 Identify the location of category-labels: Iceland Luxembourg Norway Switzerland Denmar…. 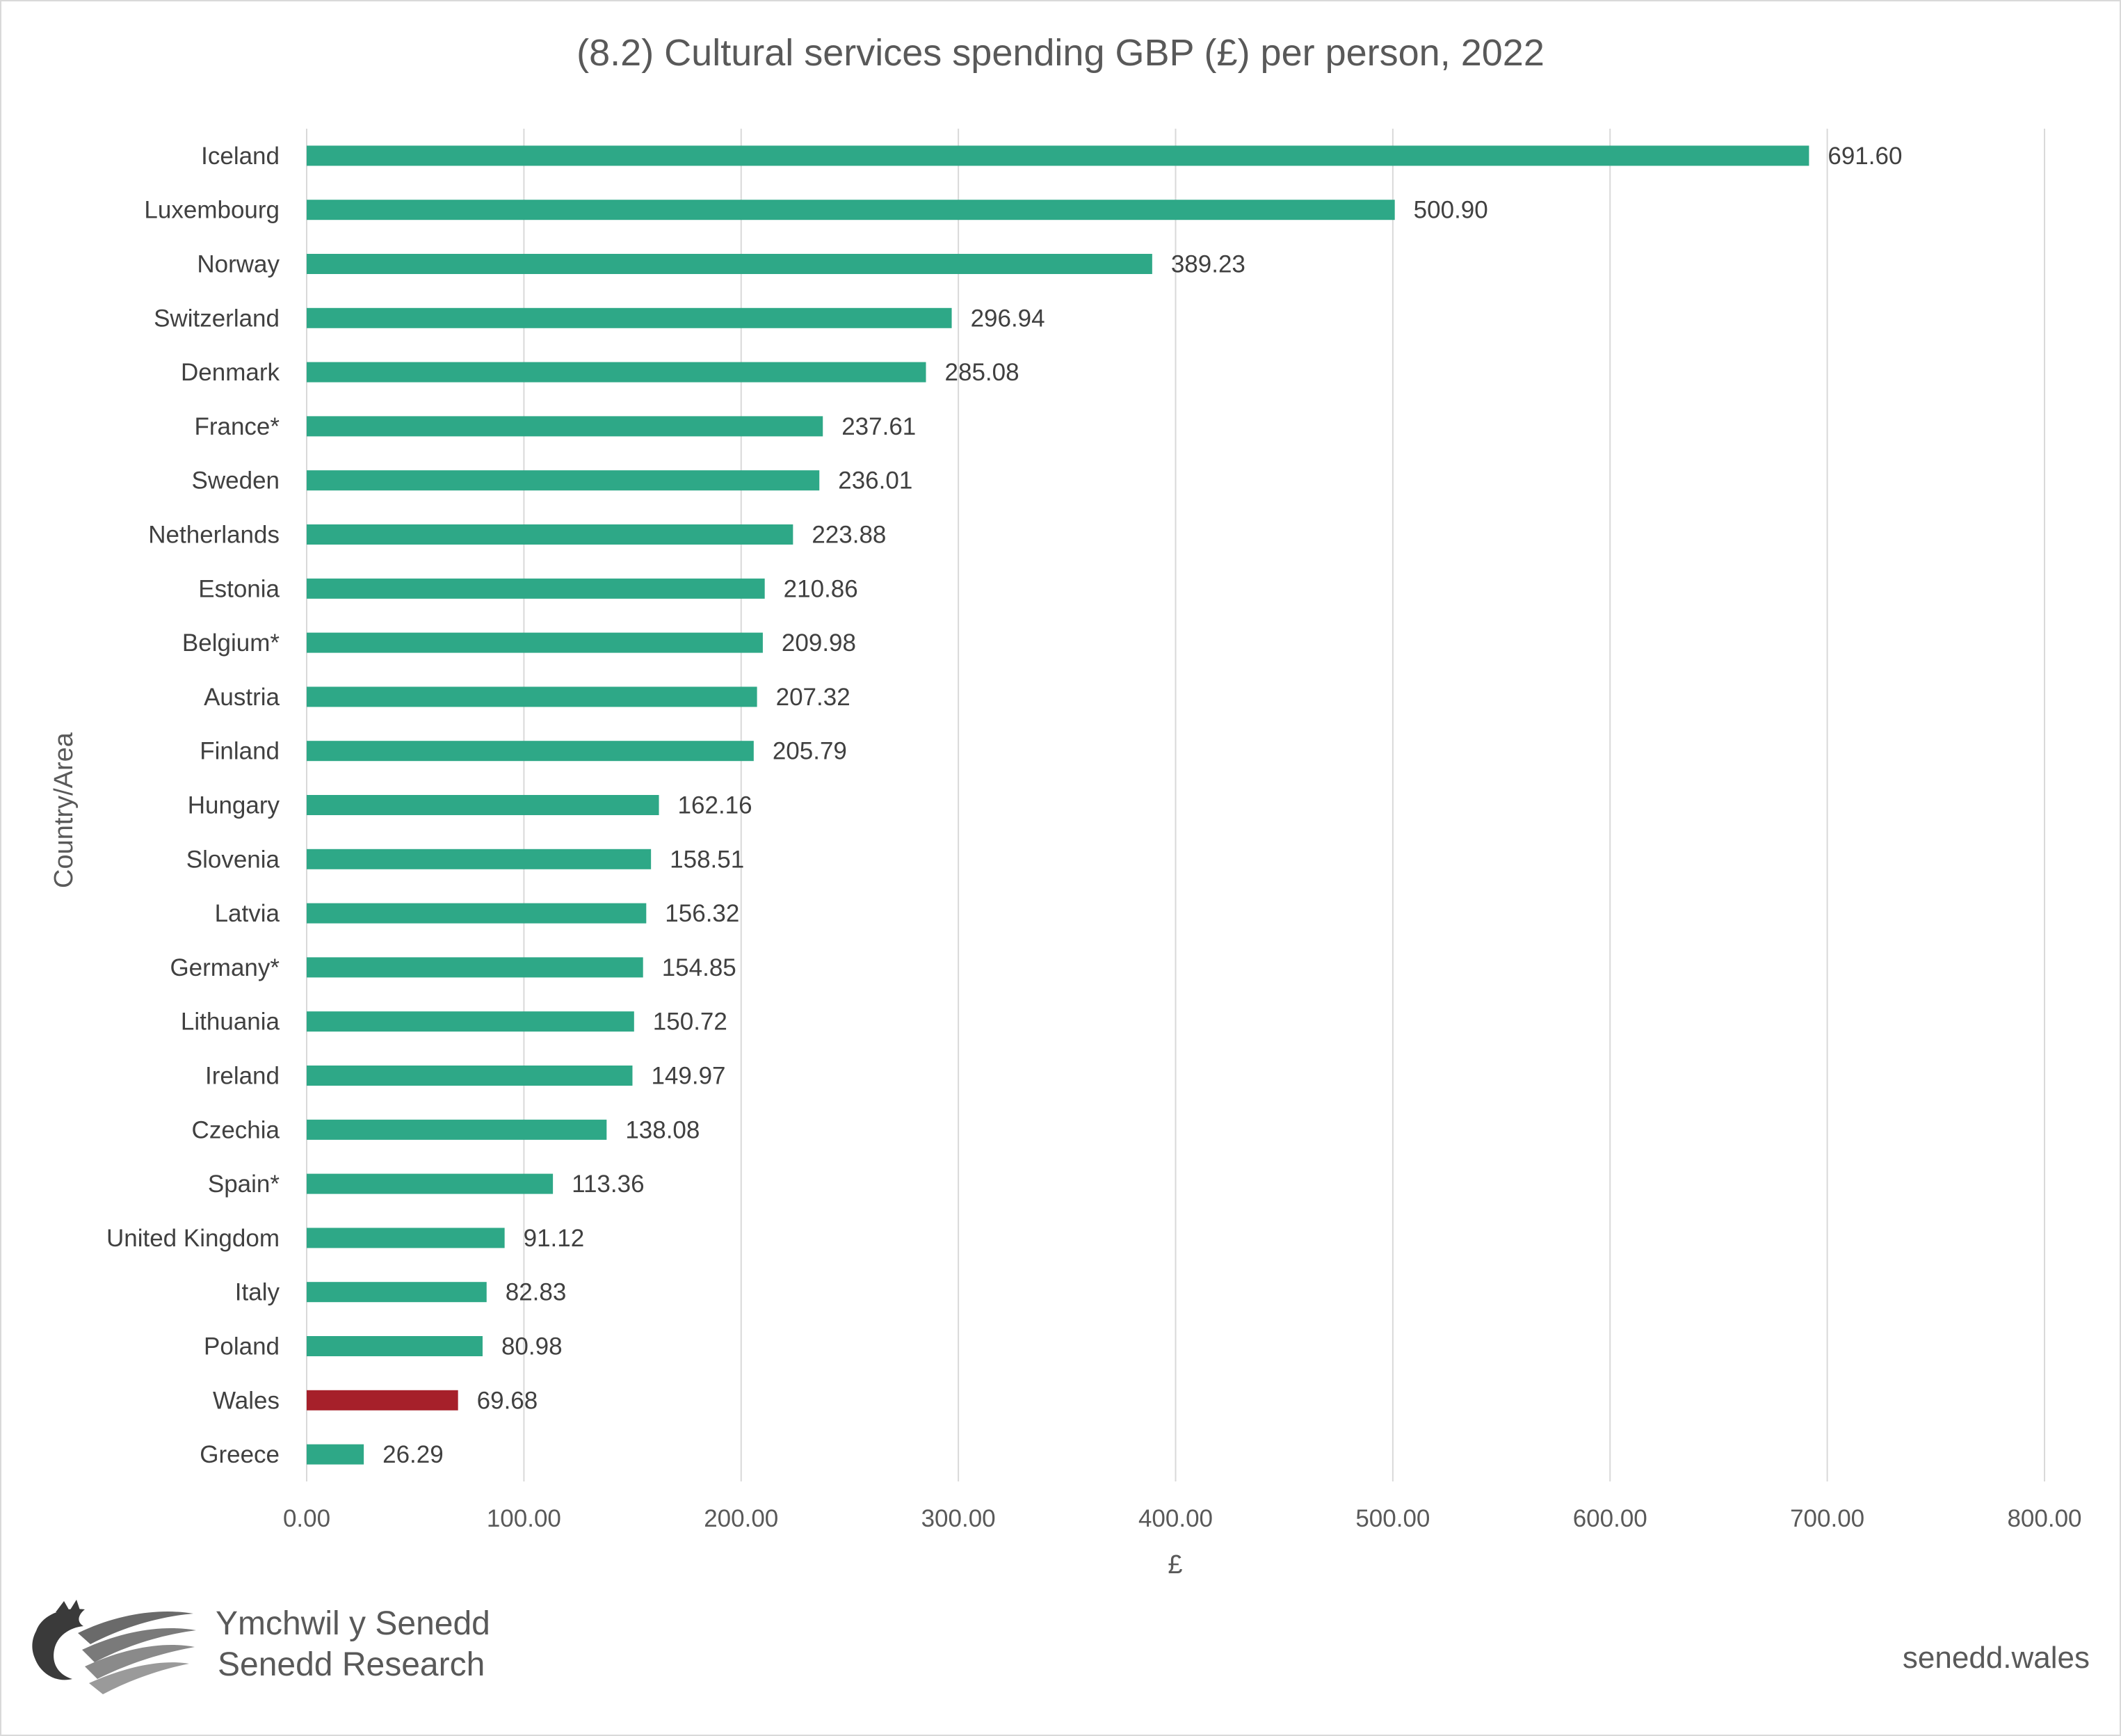
(193, 805).